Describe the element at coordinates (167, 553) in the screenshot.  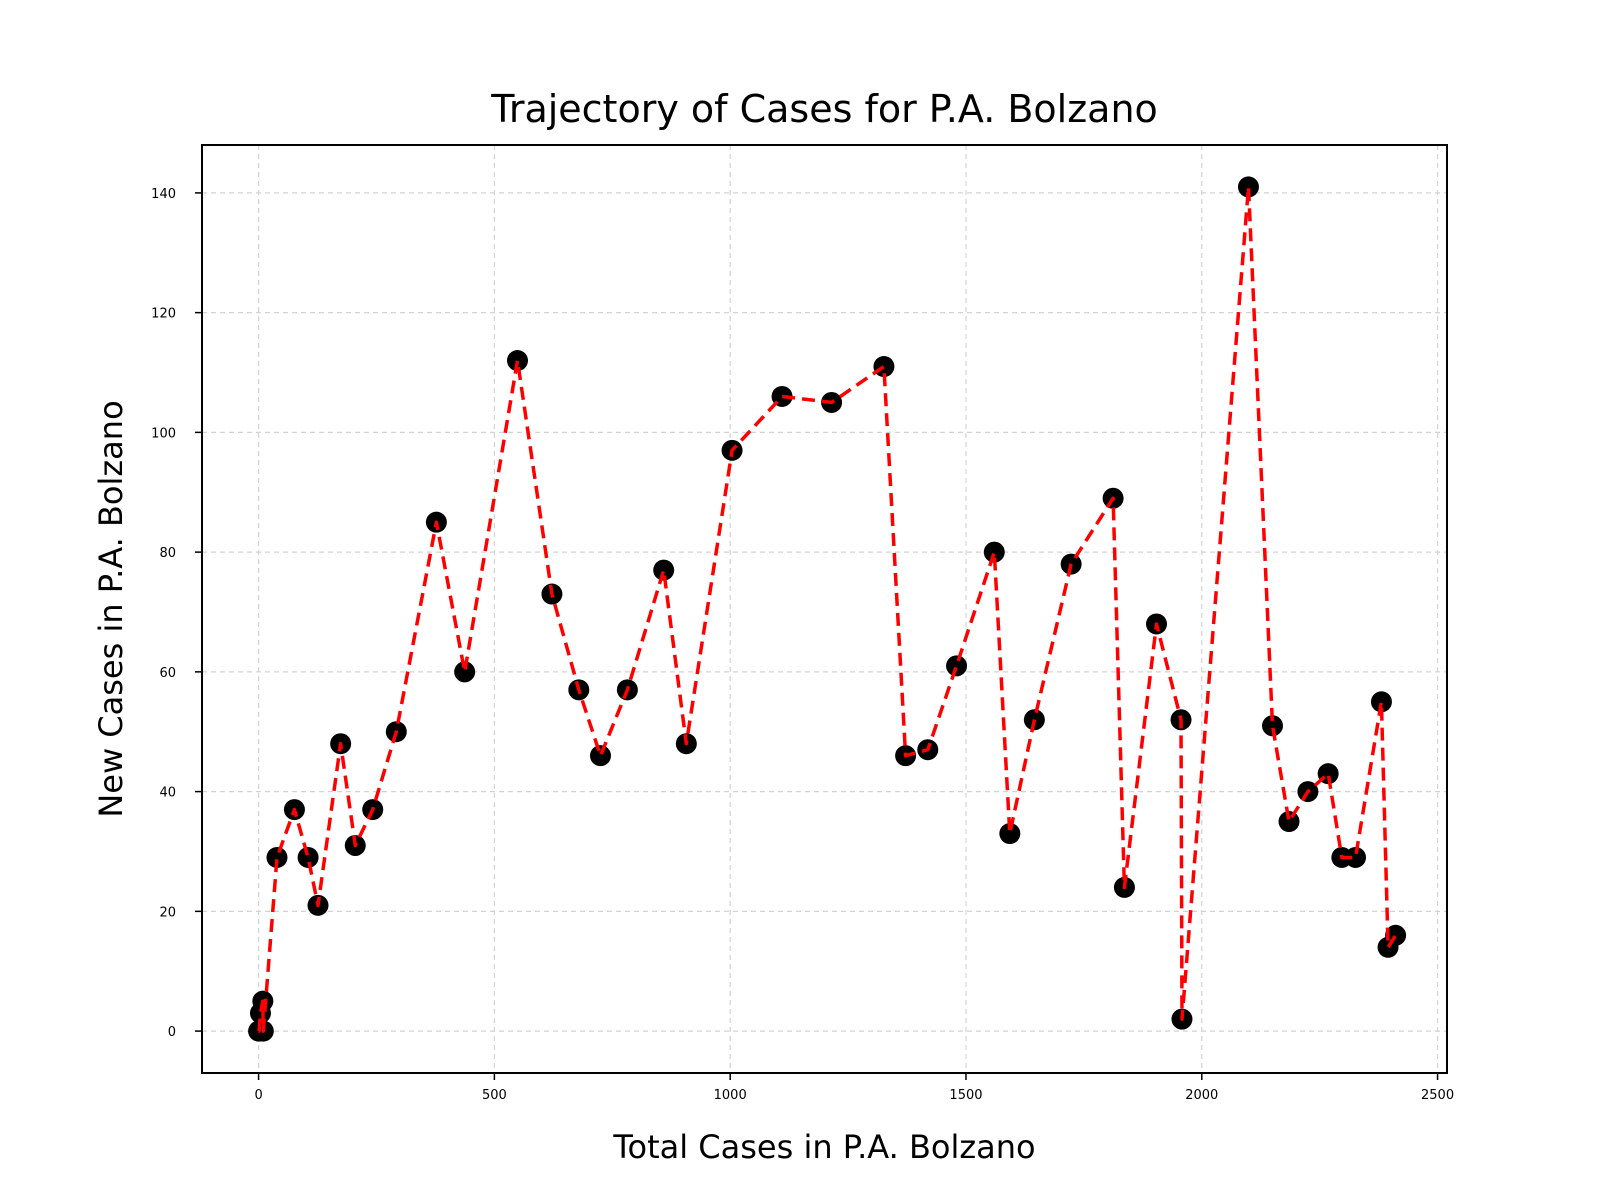
I see `y-tick-label: 80` at that location.